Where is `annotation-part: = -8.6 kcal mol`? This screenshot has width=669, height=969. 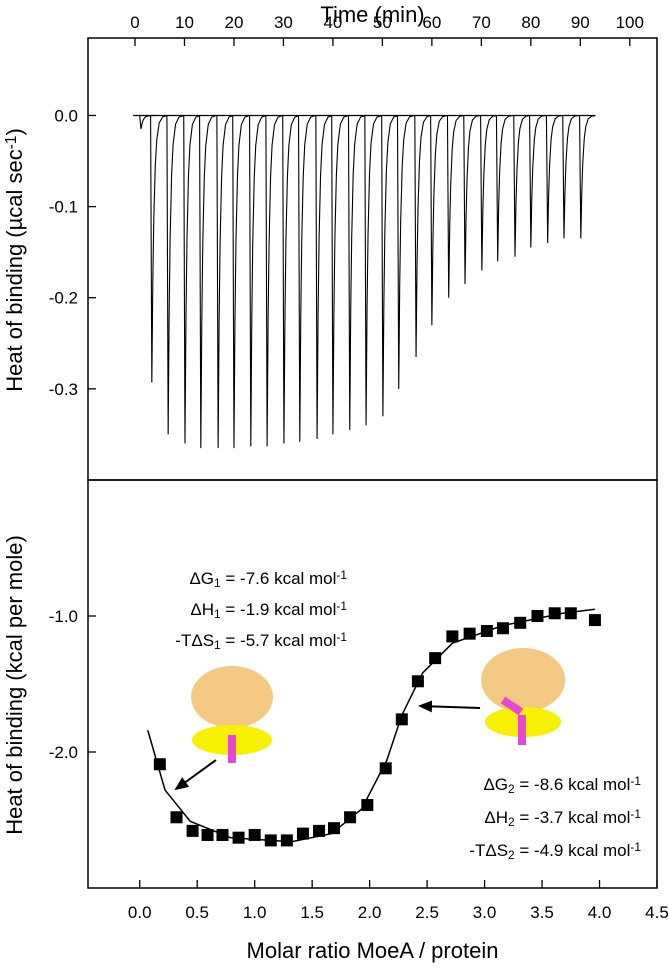
annotation-part: = -8.6 kcal mol is located at coordinates (573, 784).